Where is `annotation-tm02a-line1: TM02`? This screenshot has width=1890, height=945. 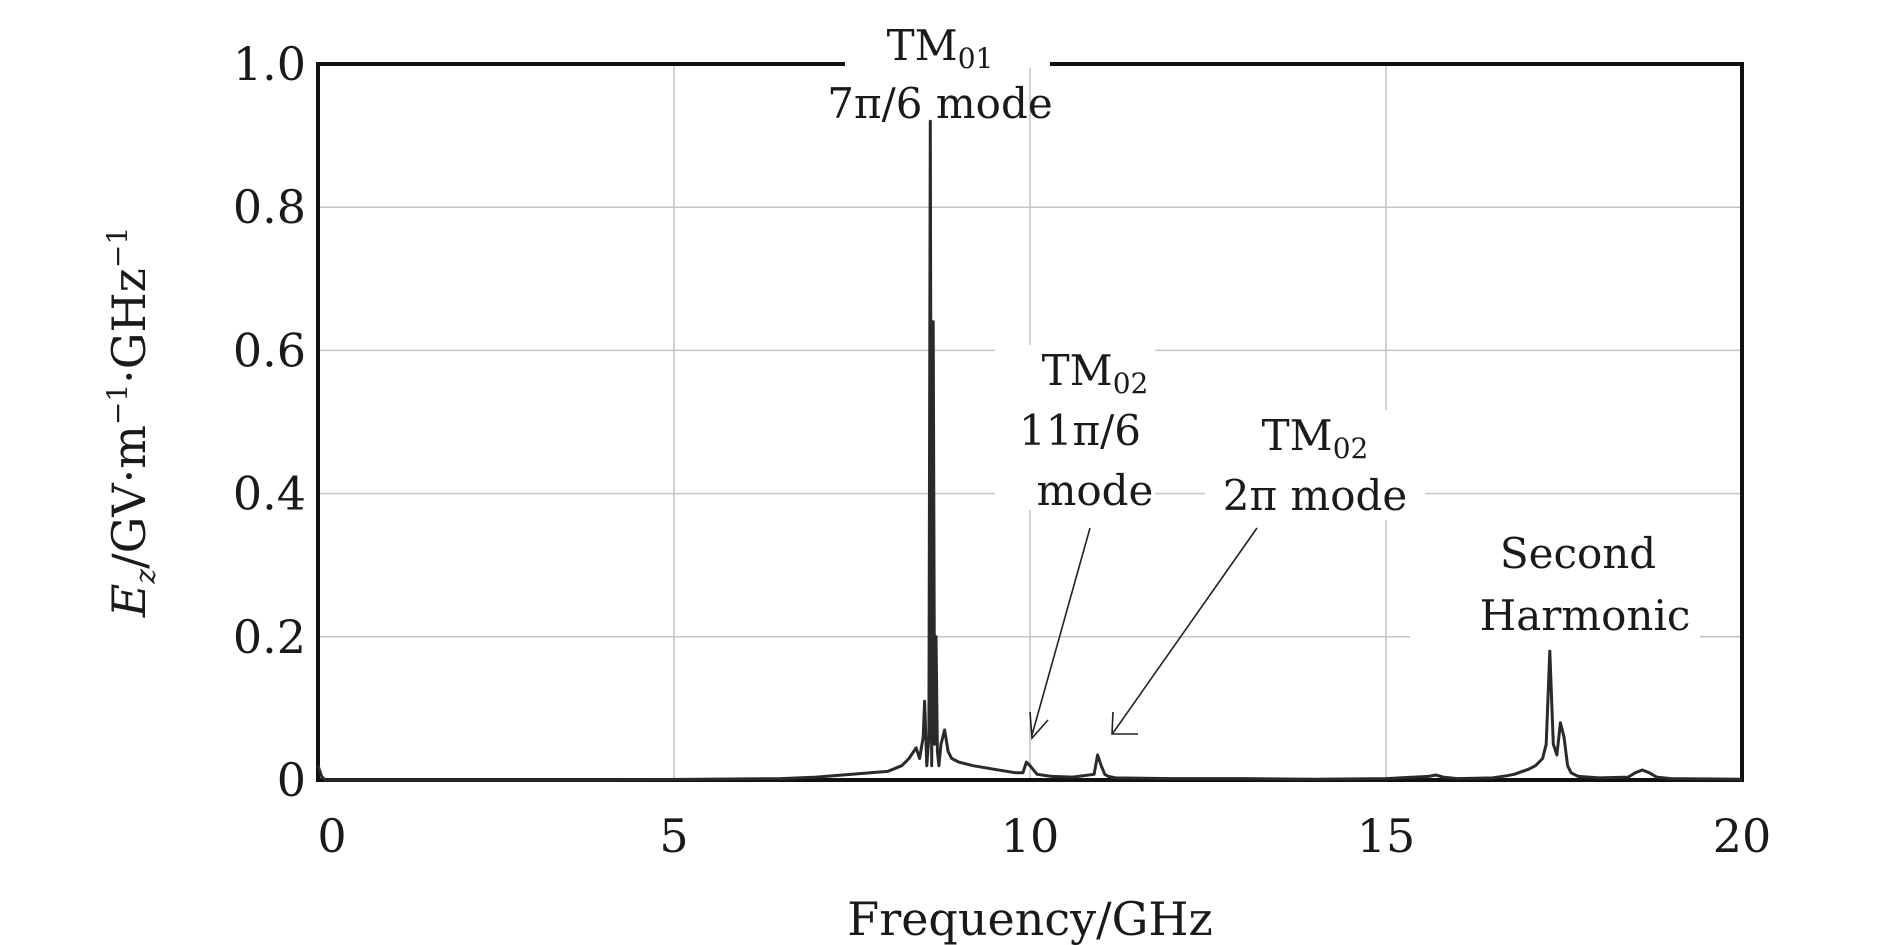 annotation-tm02a-line1: TM02 is located at coordinates (1095, 373).